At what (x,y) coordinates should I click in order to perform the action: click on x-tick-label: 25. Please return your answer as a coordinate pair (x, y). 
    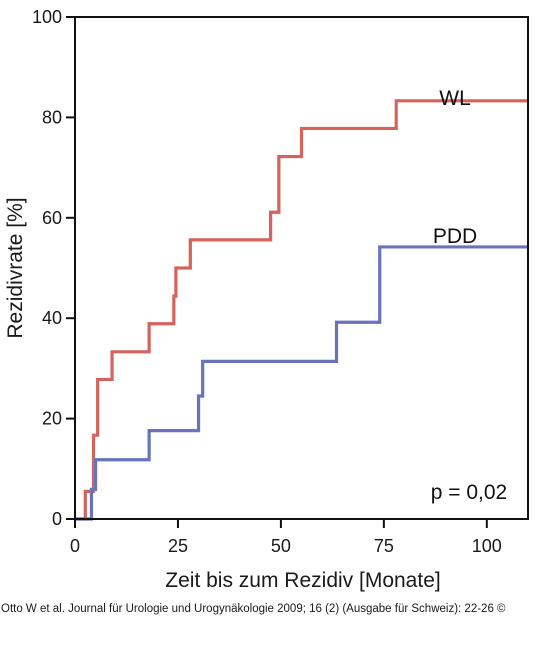
    Looking at the image, I should click on (178, 546).